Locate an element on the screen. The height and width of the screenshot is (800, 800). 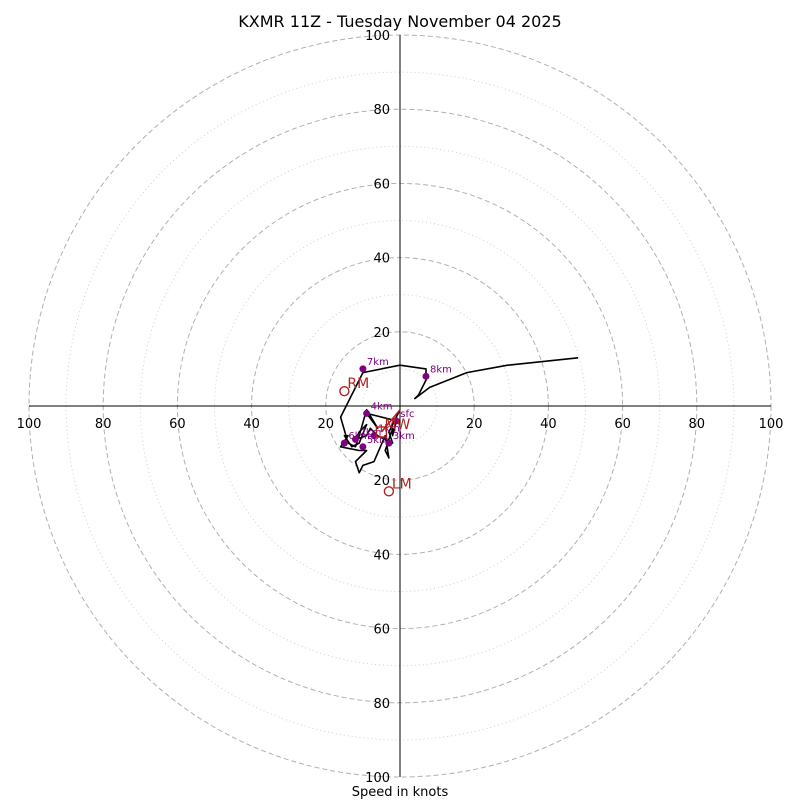
tick-label-left: 80 is located at coordinates (103, 424).